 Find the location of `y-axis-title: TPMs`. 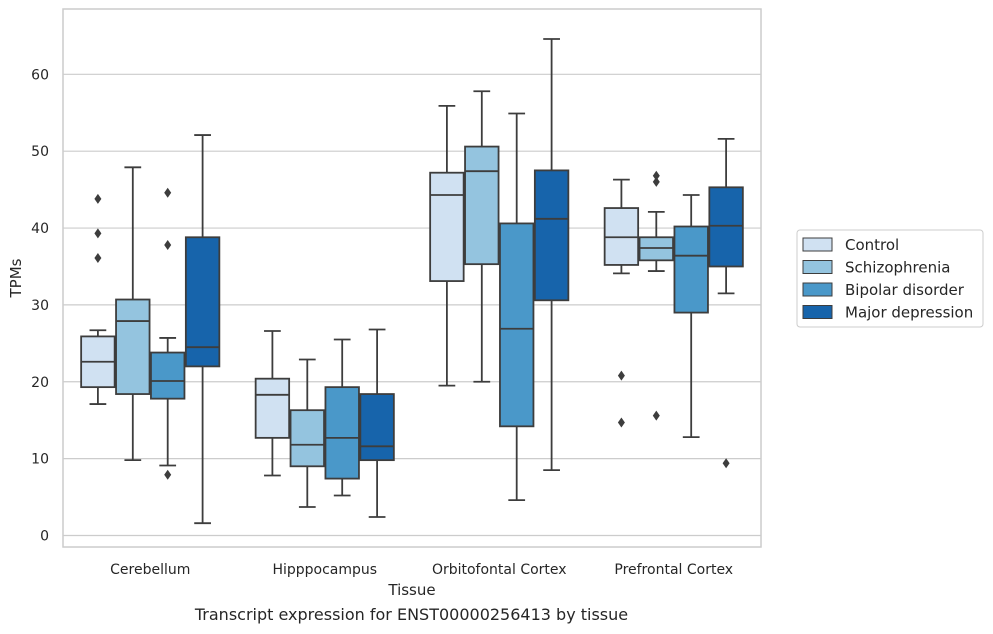

y-axis-title: TPMs is located at coordinates (16, 278).